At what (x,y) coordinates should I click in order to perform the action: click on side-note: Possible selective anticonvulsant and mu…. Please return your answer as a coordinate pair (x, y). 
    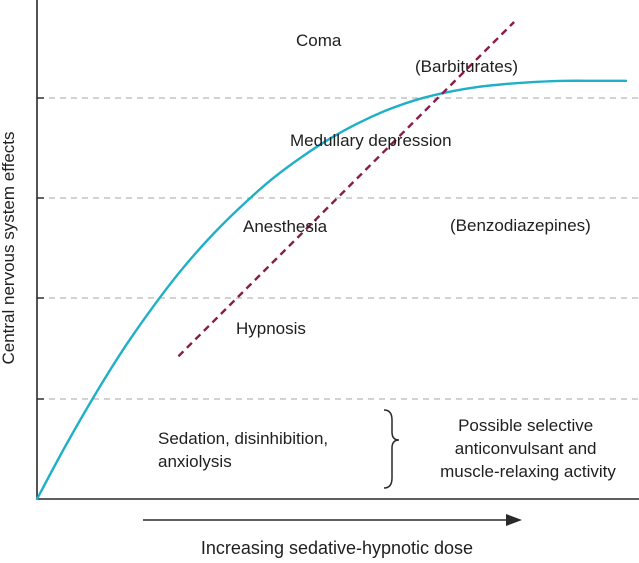
    Looking at the image, I should click on (528, 448).